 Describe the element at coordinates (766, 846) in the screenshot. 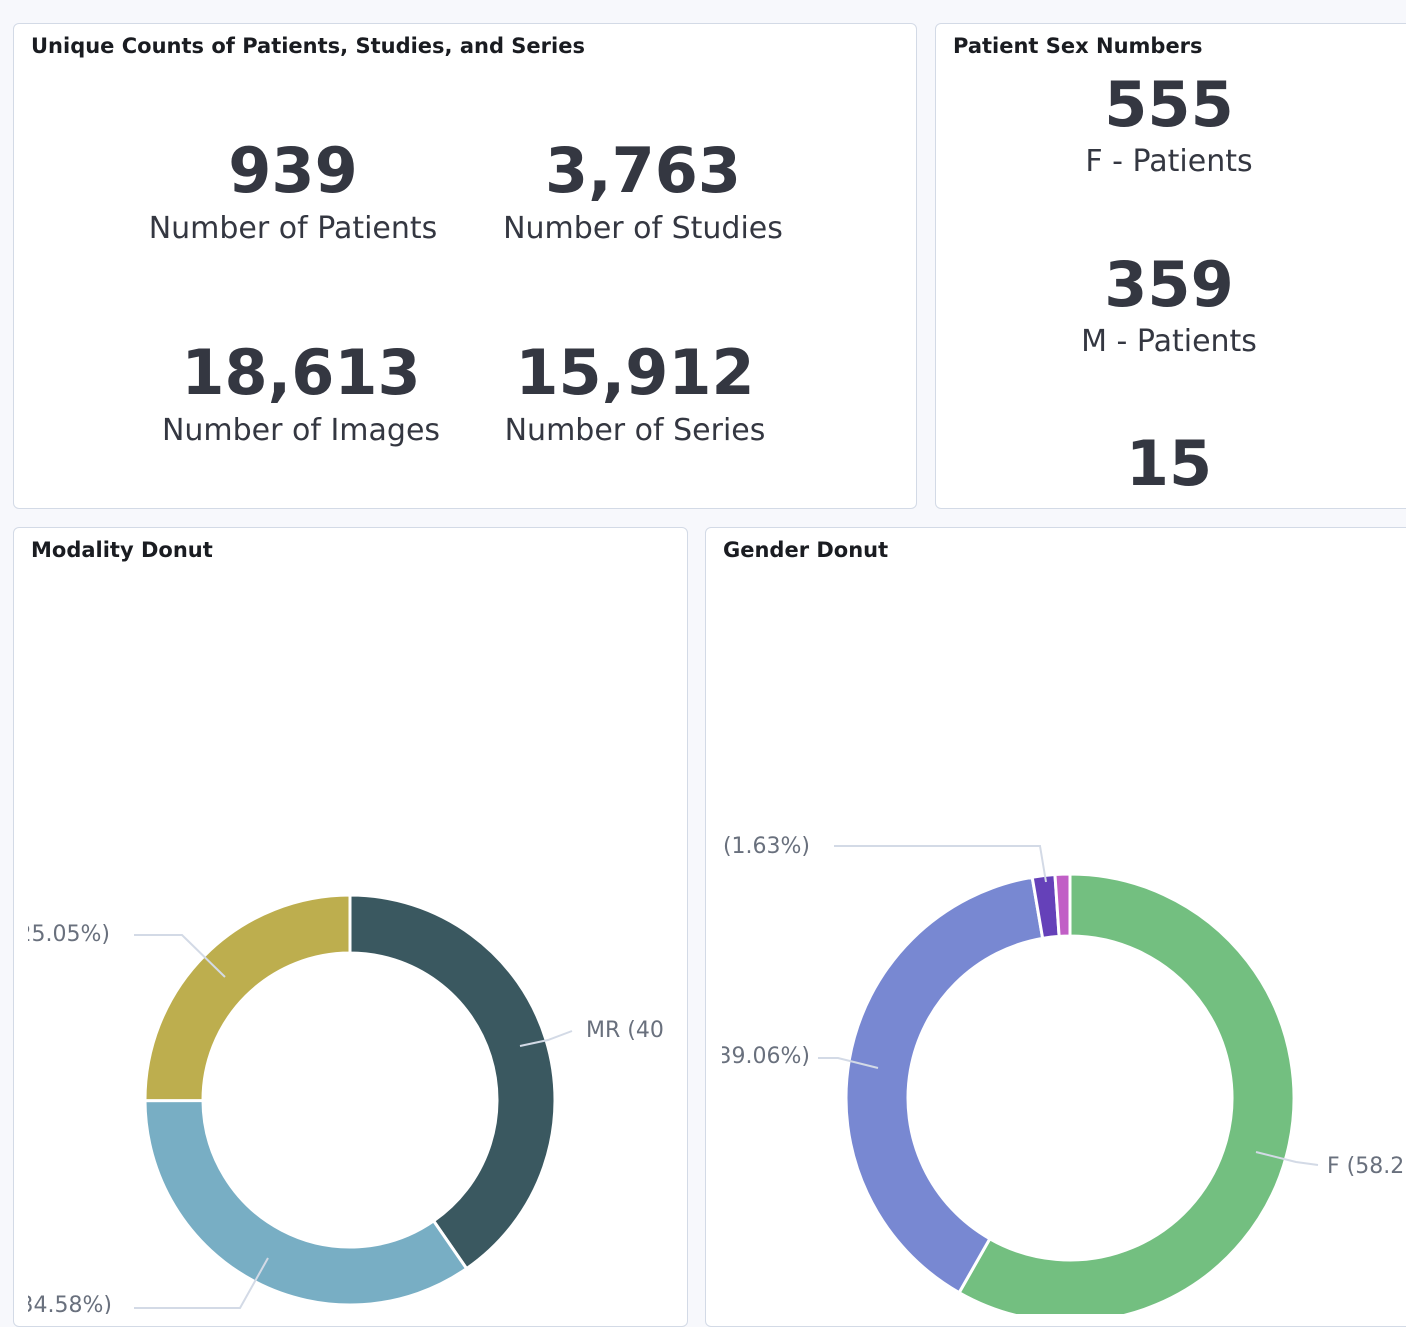

I see `slice-label: (1.63%)` at that location.